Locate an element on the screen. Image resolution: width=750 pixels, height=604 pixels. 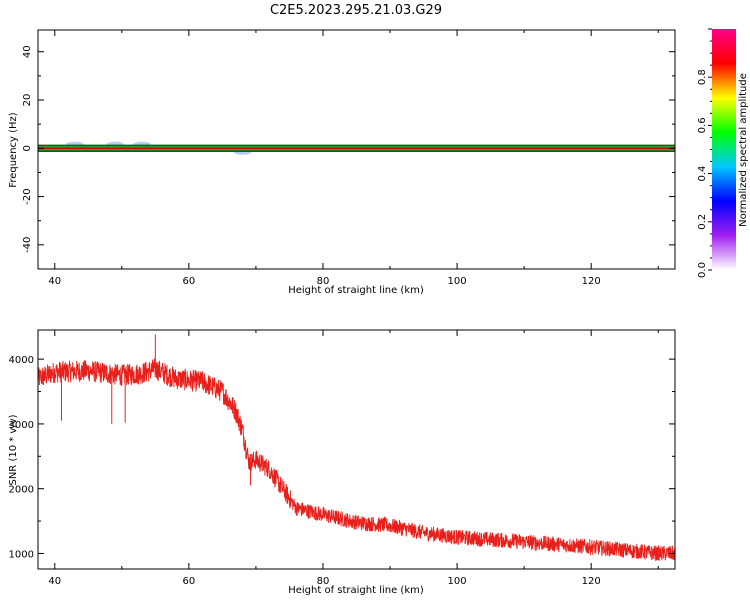
y-tick-label: 2000 is located at coordinates (21, 490).